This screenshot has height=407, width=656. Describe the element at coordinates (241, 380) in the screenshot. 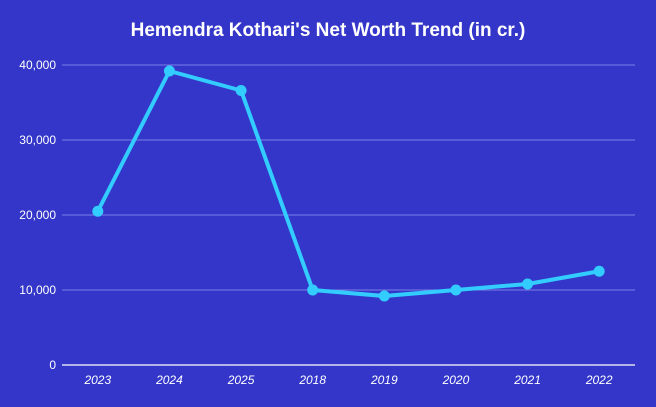

I see `x-tick-label: 2025` at that location.